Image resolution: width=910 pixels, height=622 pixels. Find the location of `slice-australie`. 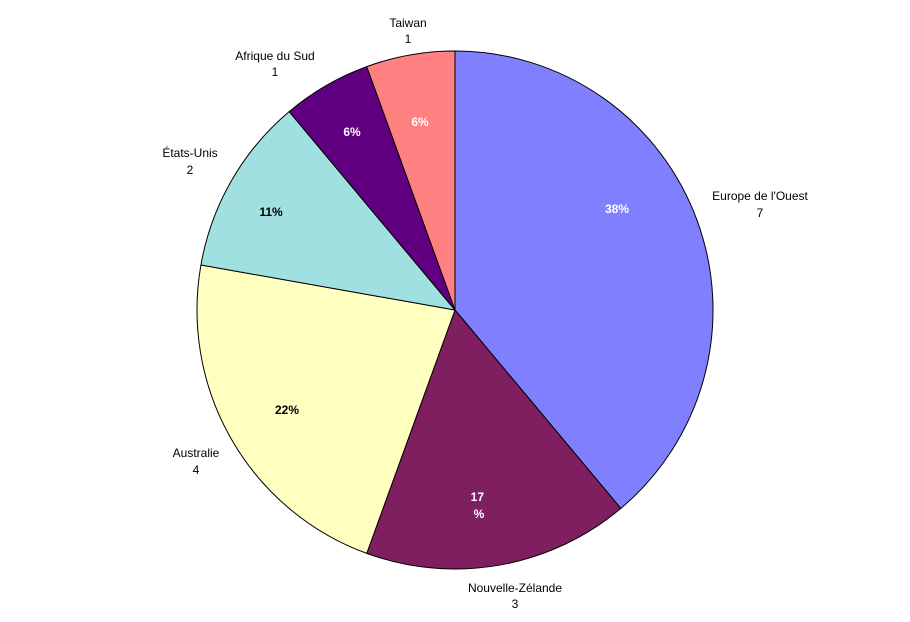

slice-australie is located at coordinates (326, 409).